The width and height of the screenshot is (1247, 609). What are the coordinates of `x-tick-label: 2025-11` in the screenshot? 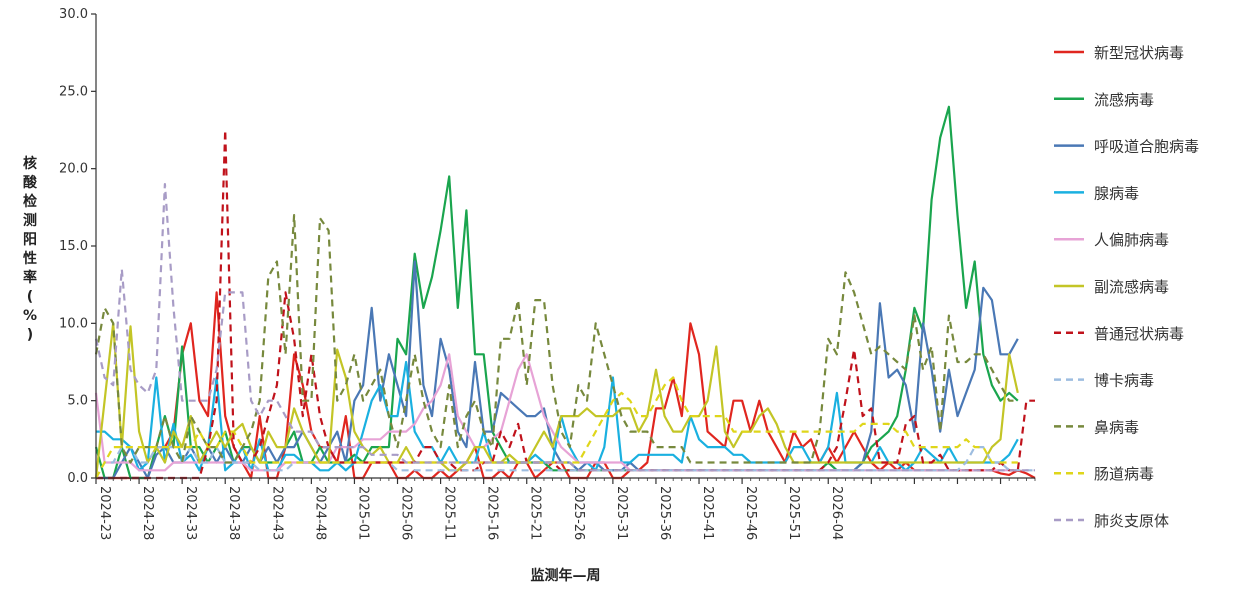 It's located at (449, 513).